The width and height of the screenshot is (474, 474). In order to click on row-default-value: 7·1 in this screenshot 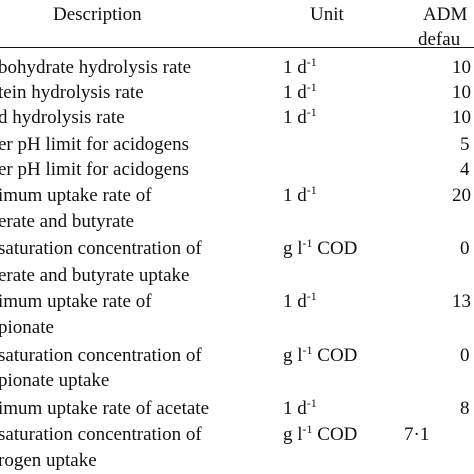, I will do `click(417, 434)`.